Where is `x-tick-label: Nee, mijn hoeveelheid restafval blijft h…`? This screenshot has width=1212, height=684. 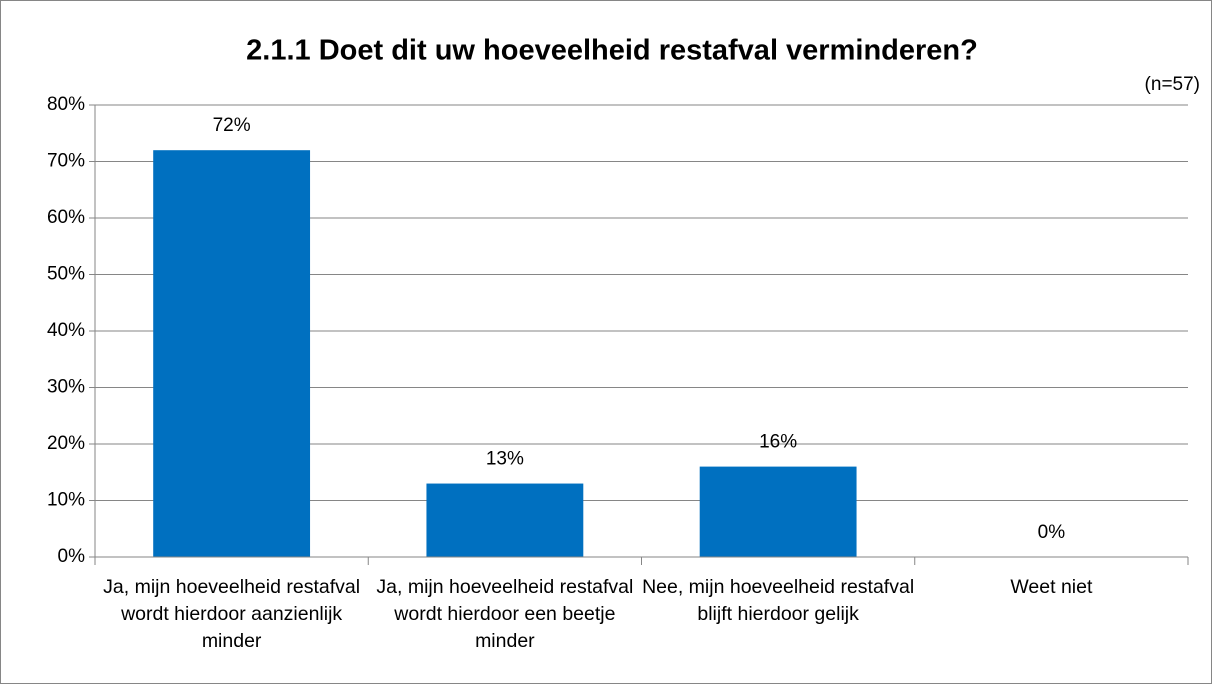 x-tick-label: Nee, mijn hoeveelheid restafval blijft h… is located at coordinates (778, 600).